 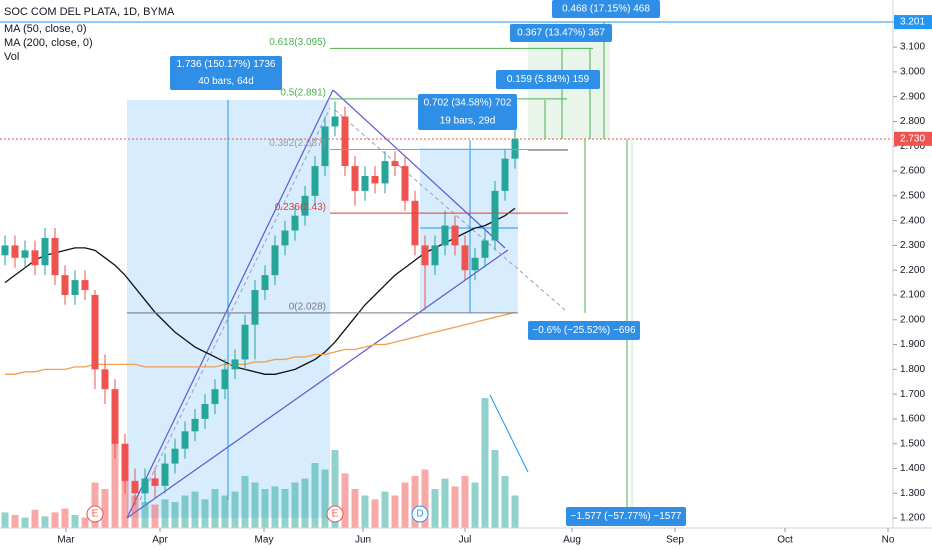 What do you see at coordinates (465, 540) in the screenshot?
I see `x-tick-label: Jul` at bounding box center [465, 540].